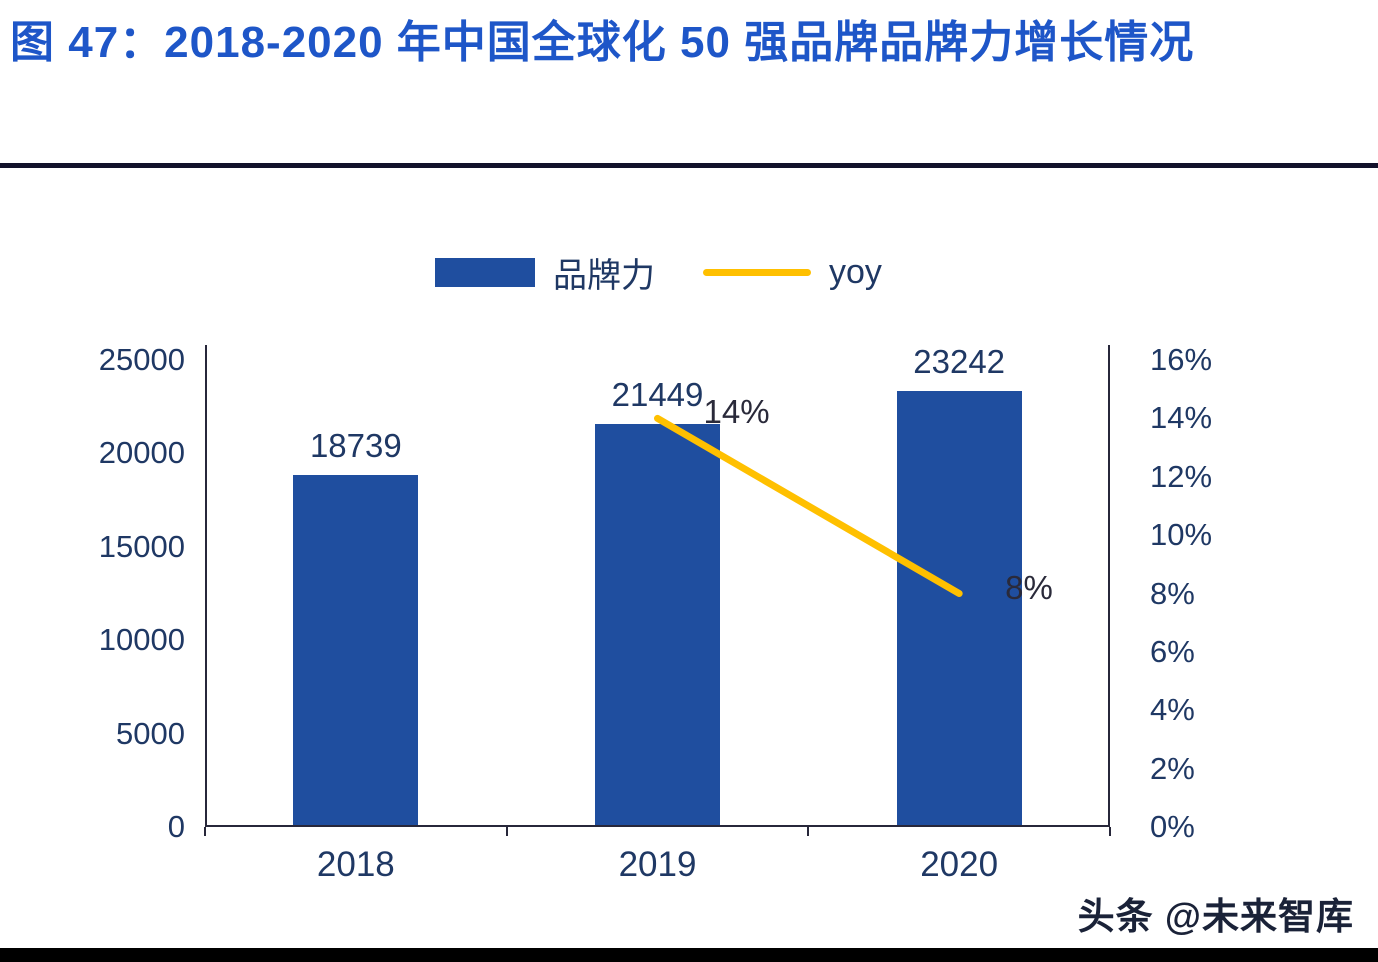 This screenshot has height=962, width=1378. What do you see at coordinates (959, 607) in the screenshot?
I see `bar-2020` at bounding box center [959, 607].